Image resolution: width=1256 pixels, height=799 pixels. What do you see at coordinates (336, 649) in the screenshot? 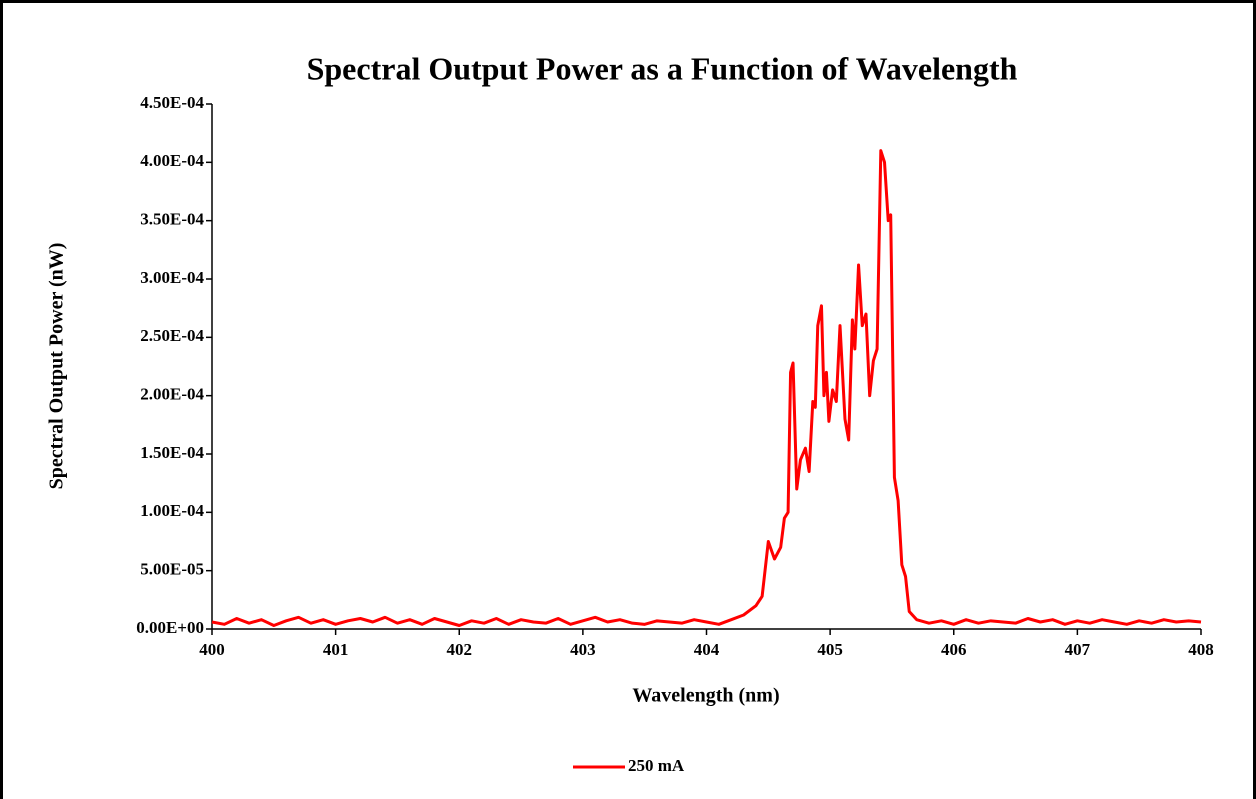
I see `x-tick-label: 401` at bounding box center [336, 649].